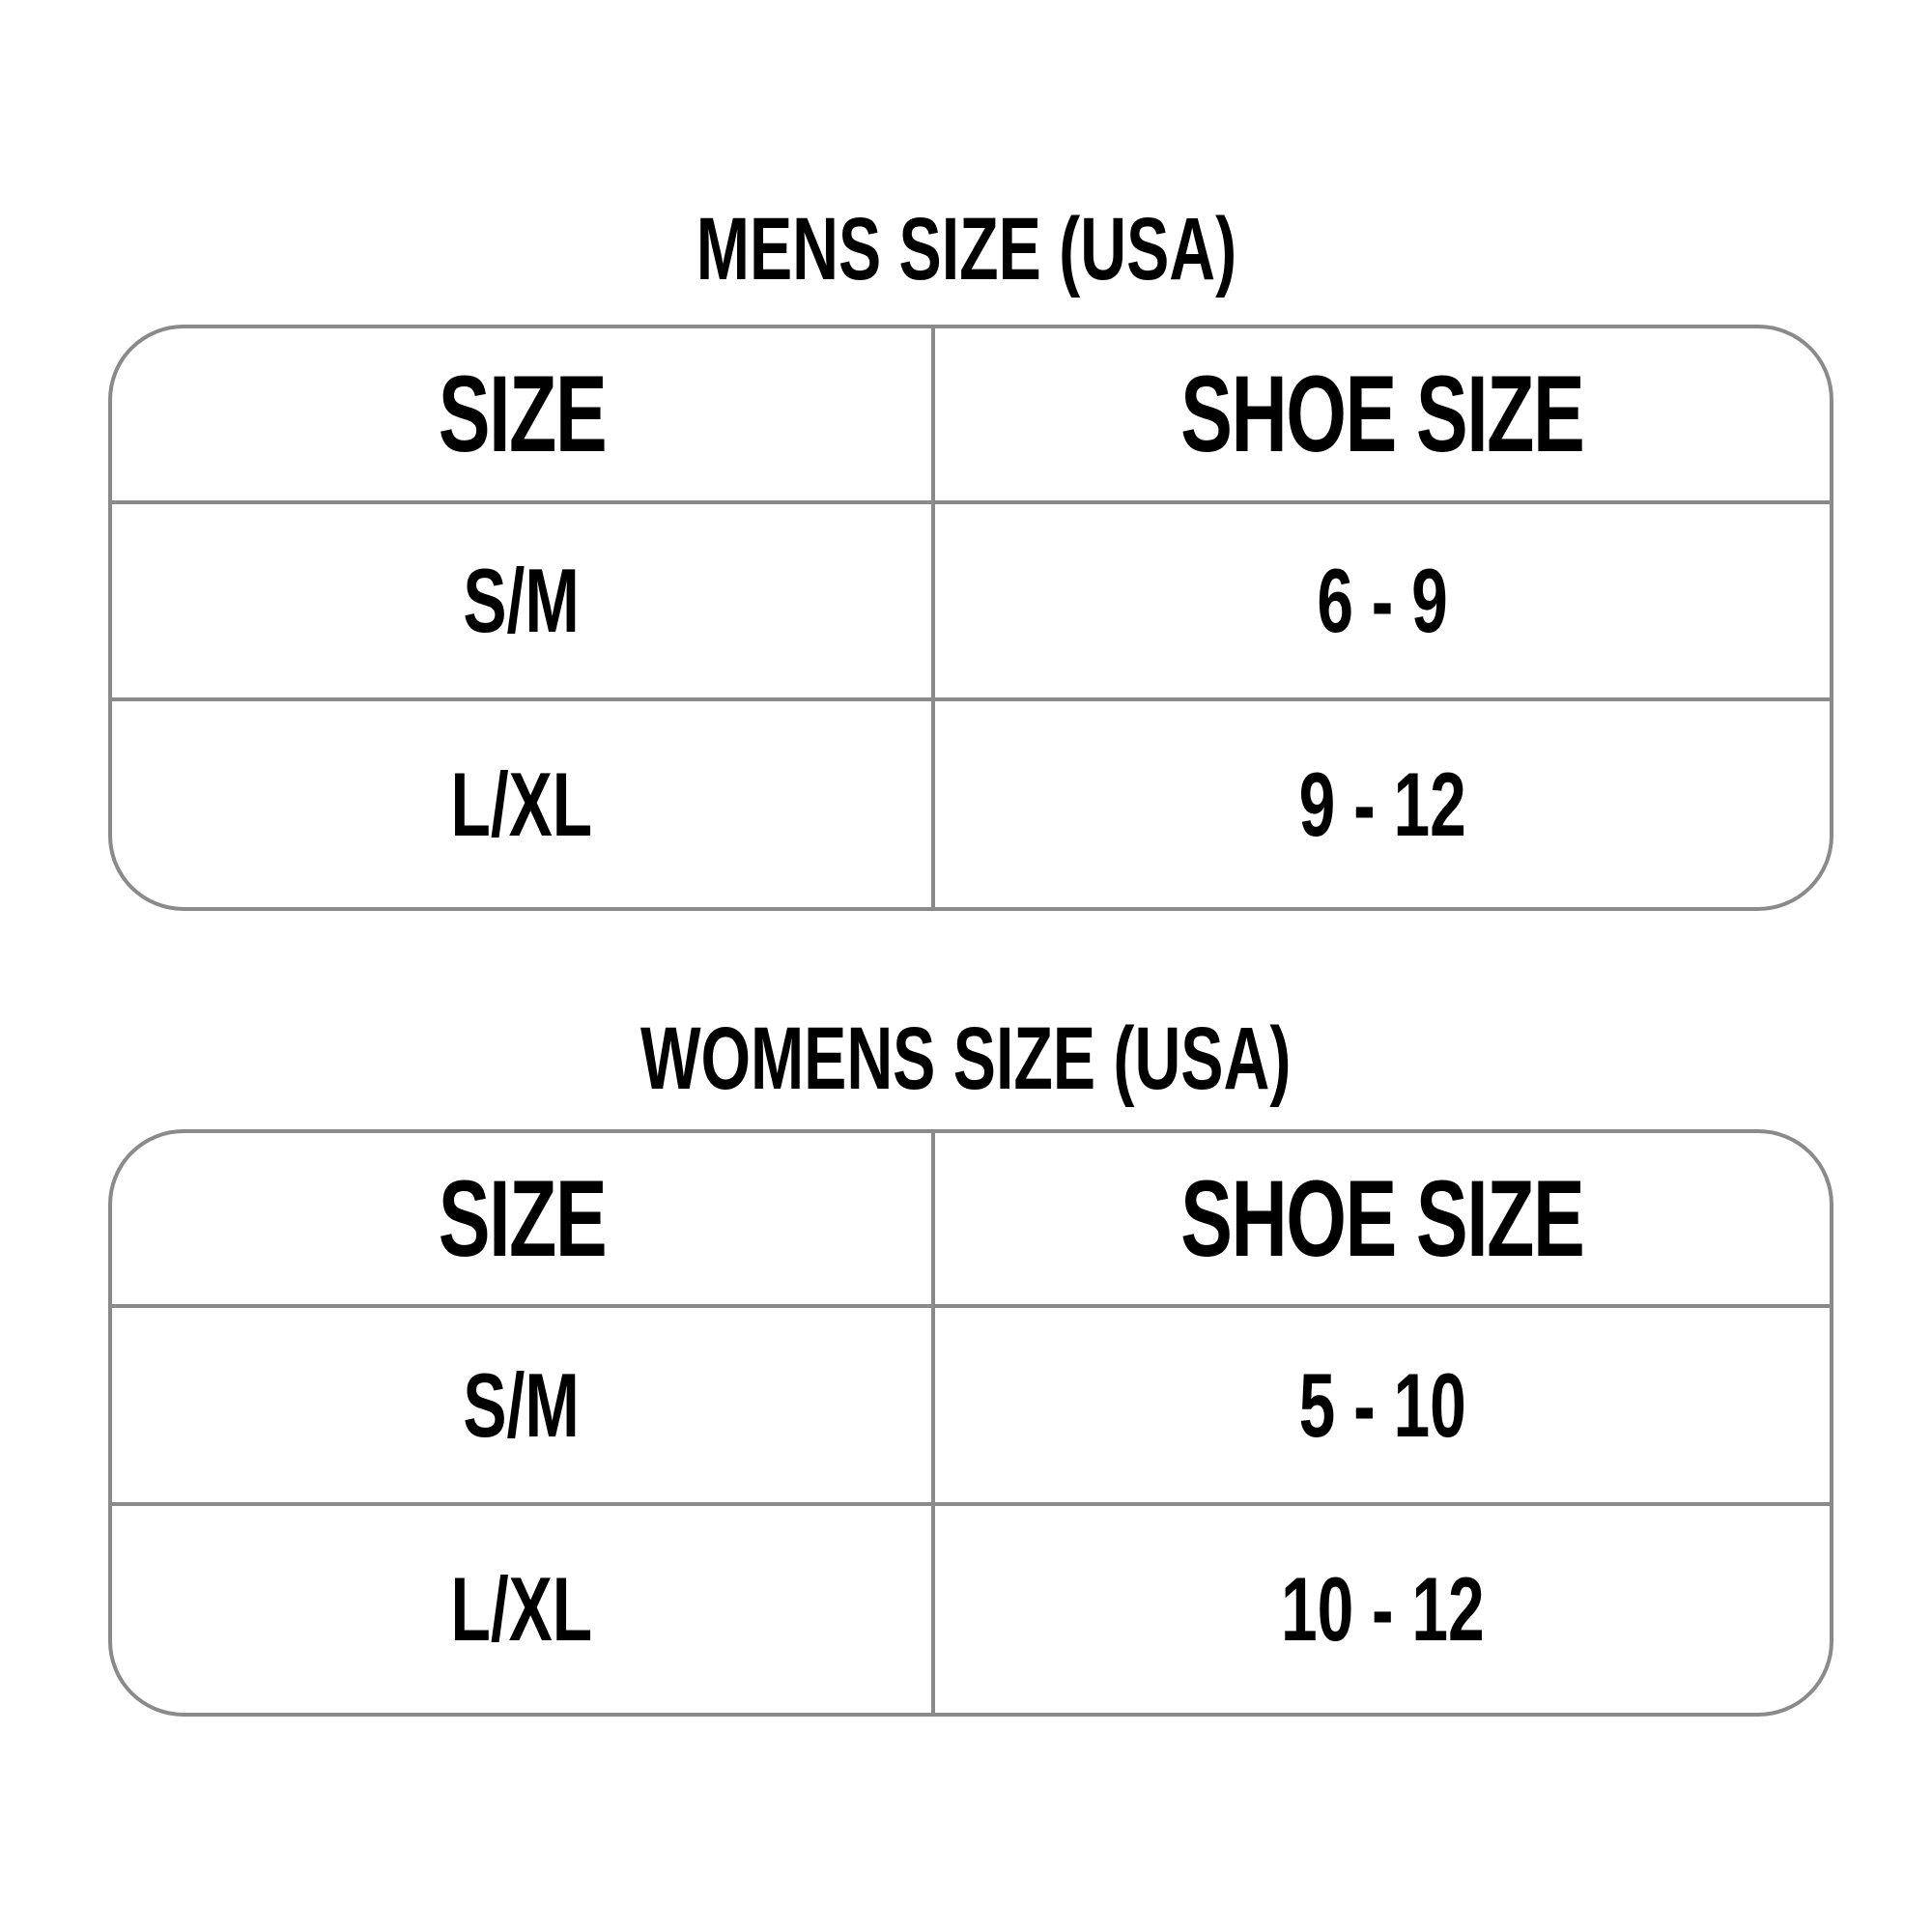 The image size is (1932, 1932). What do you see at coordinates (1382, 804) in the screenshot?
I see `table-cell-shoe-size: 9 - 12` at bounding box center [1382, 804].